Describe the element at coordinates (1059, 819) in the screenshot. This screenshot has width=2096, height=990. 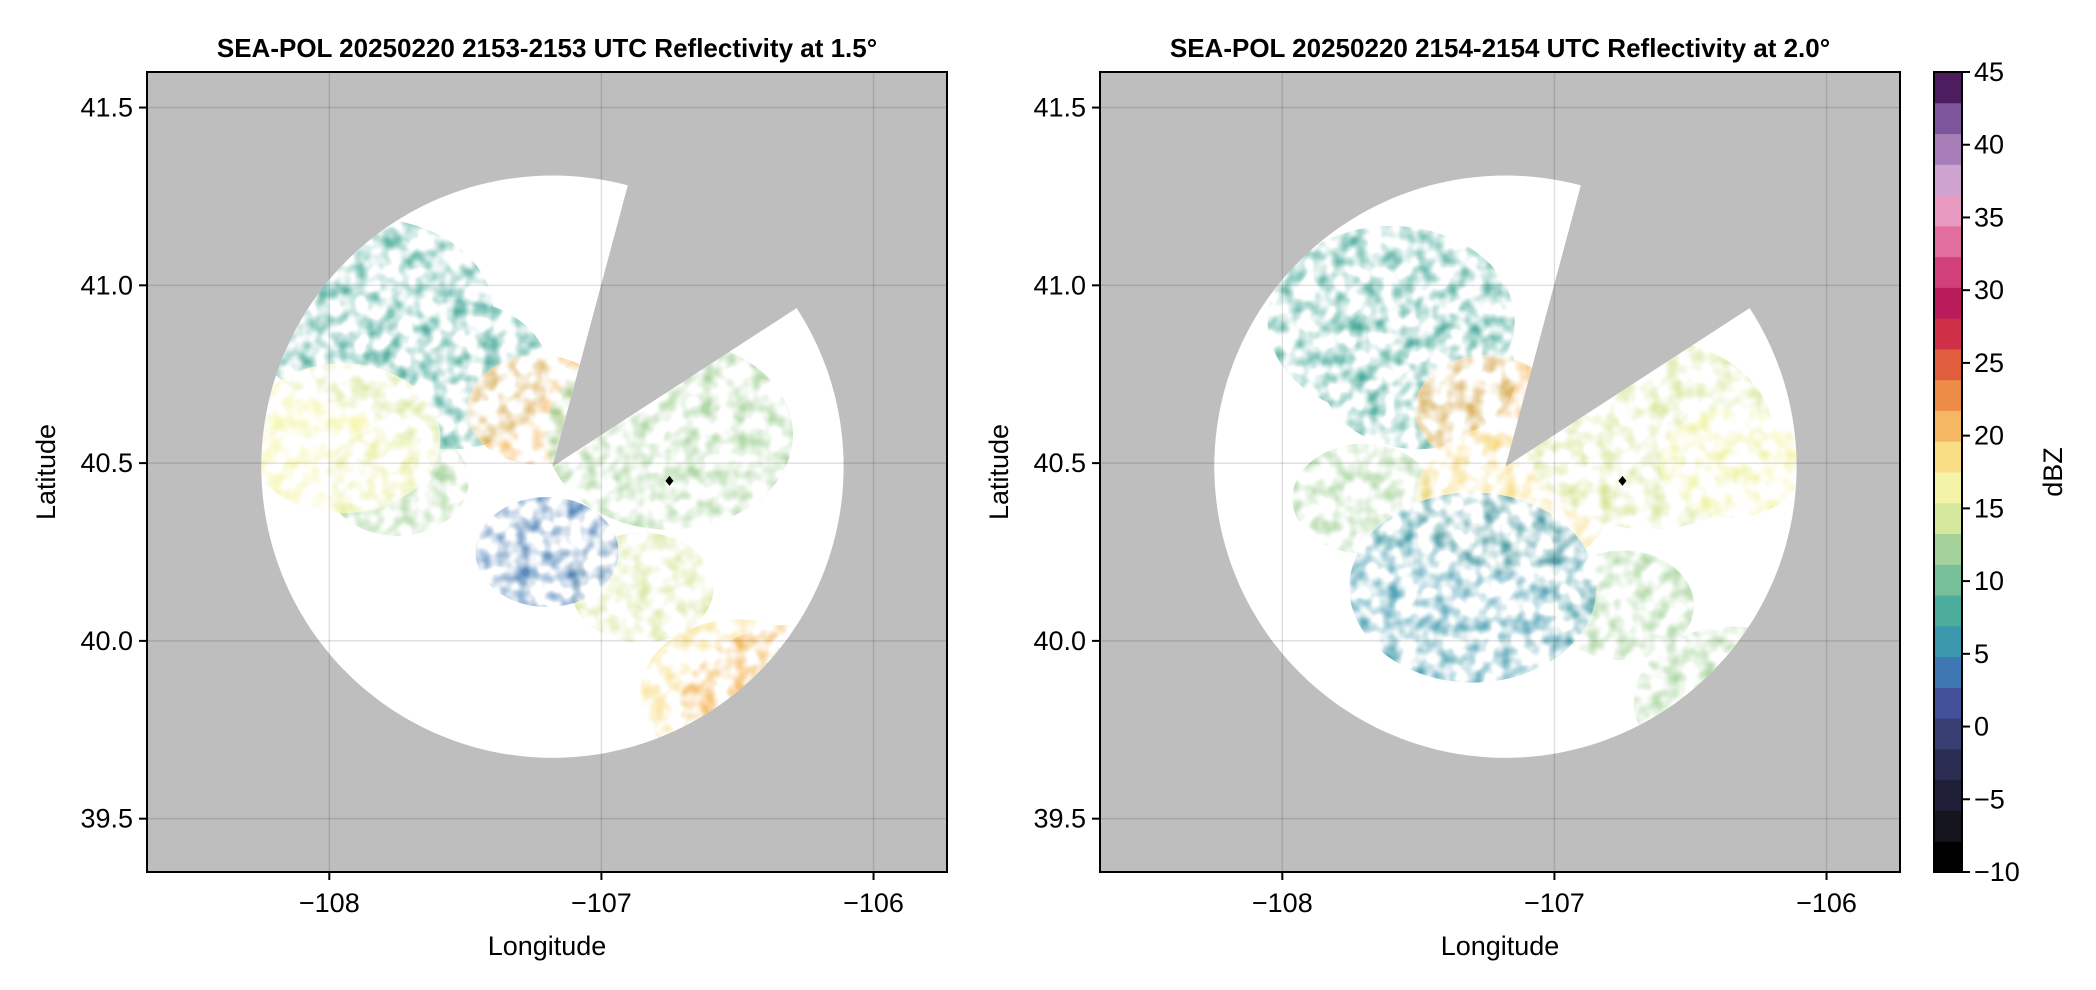
I see `ytick-label-2-1: 39.5` at that location.